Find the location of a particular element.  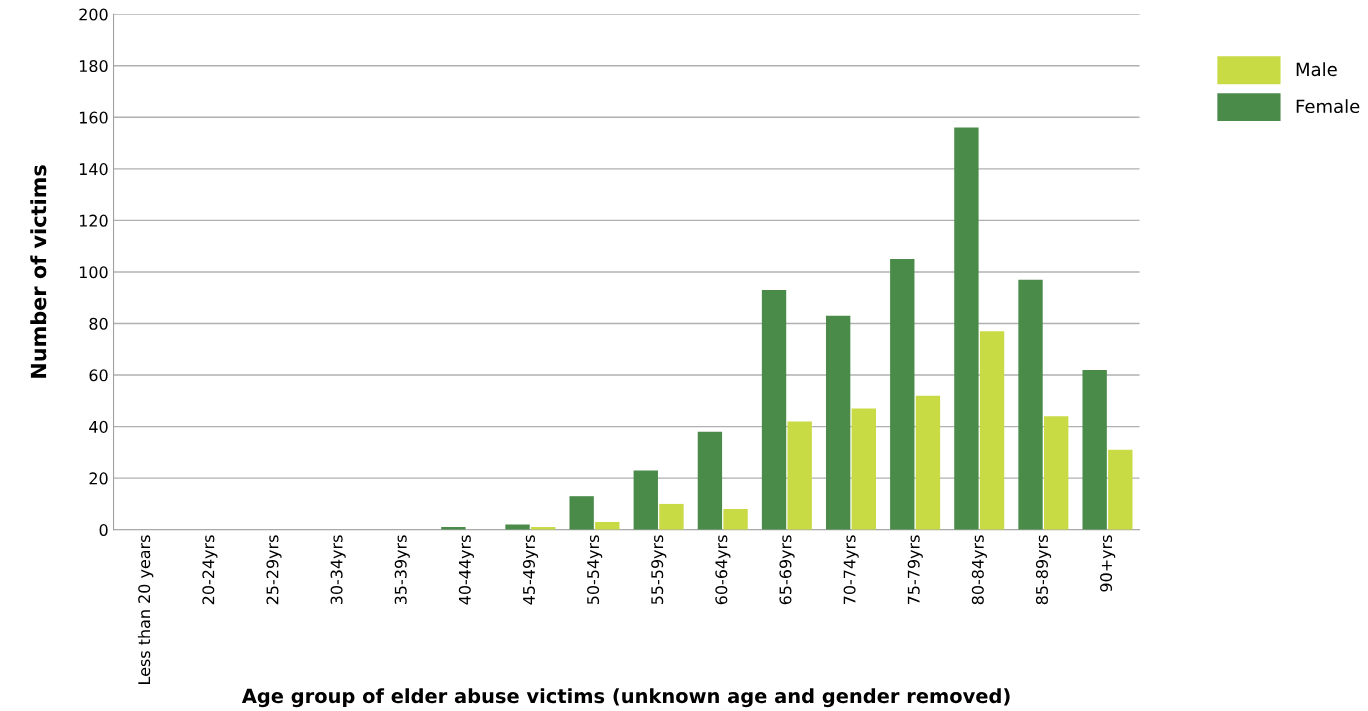

y-tick-label: 80 is located at coordinates (98, 323).